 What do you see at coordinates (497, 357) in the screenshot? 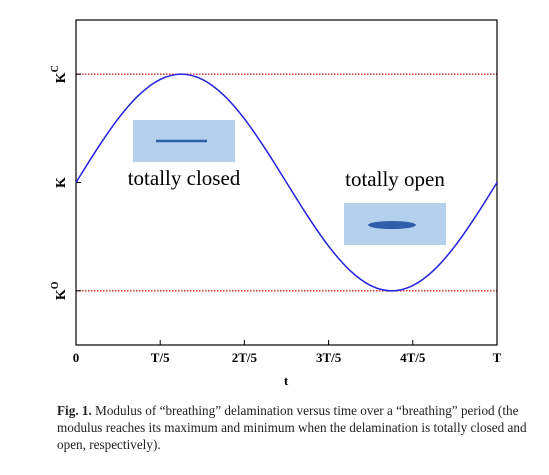
I see `x-tick-label: T` at bounding box center [497, 357].